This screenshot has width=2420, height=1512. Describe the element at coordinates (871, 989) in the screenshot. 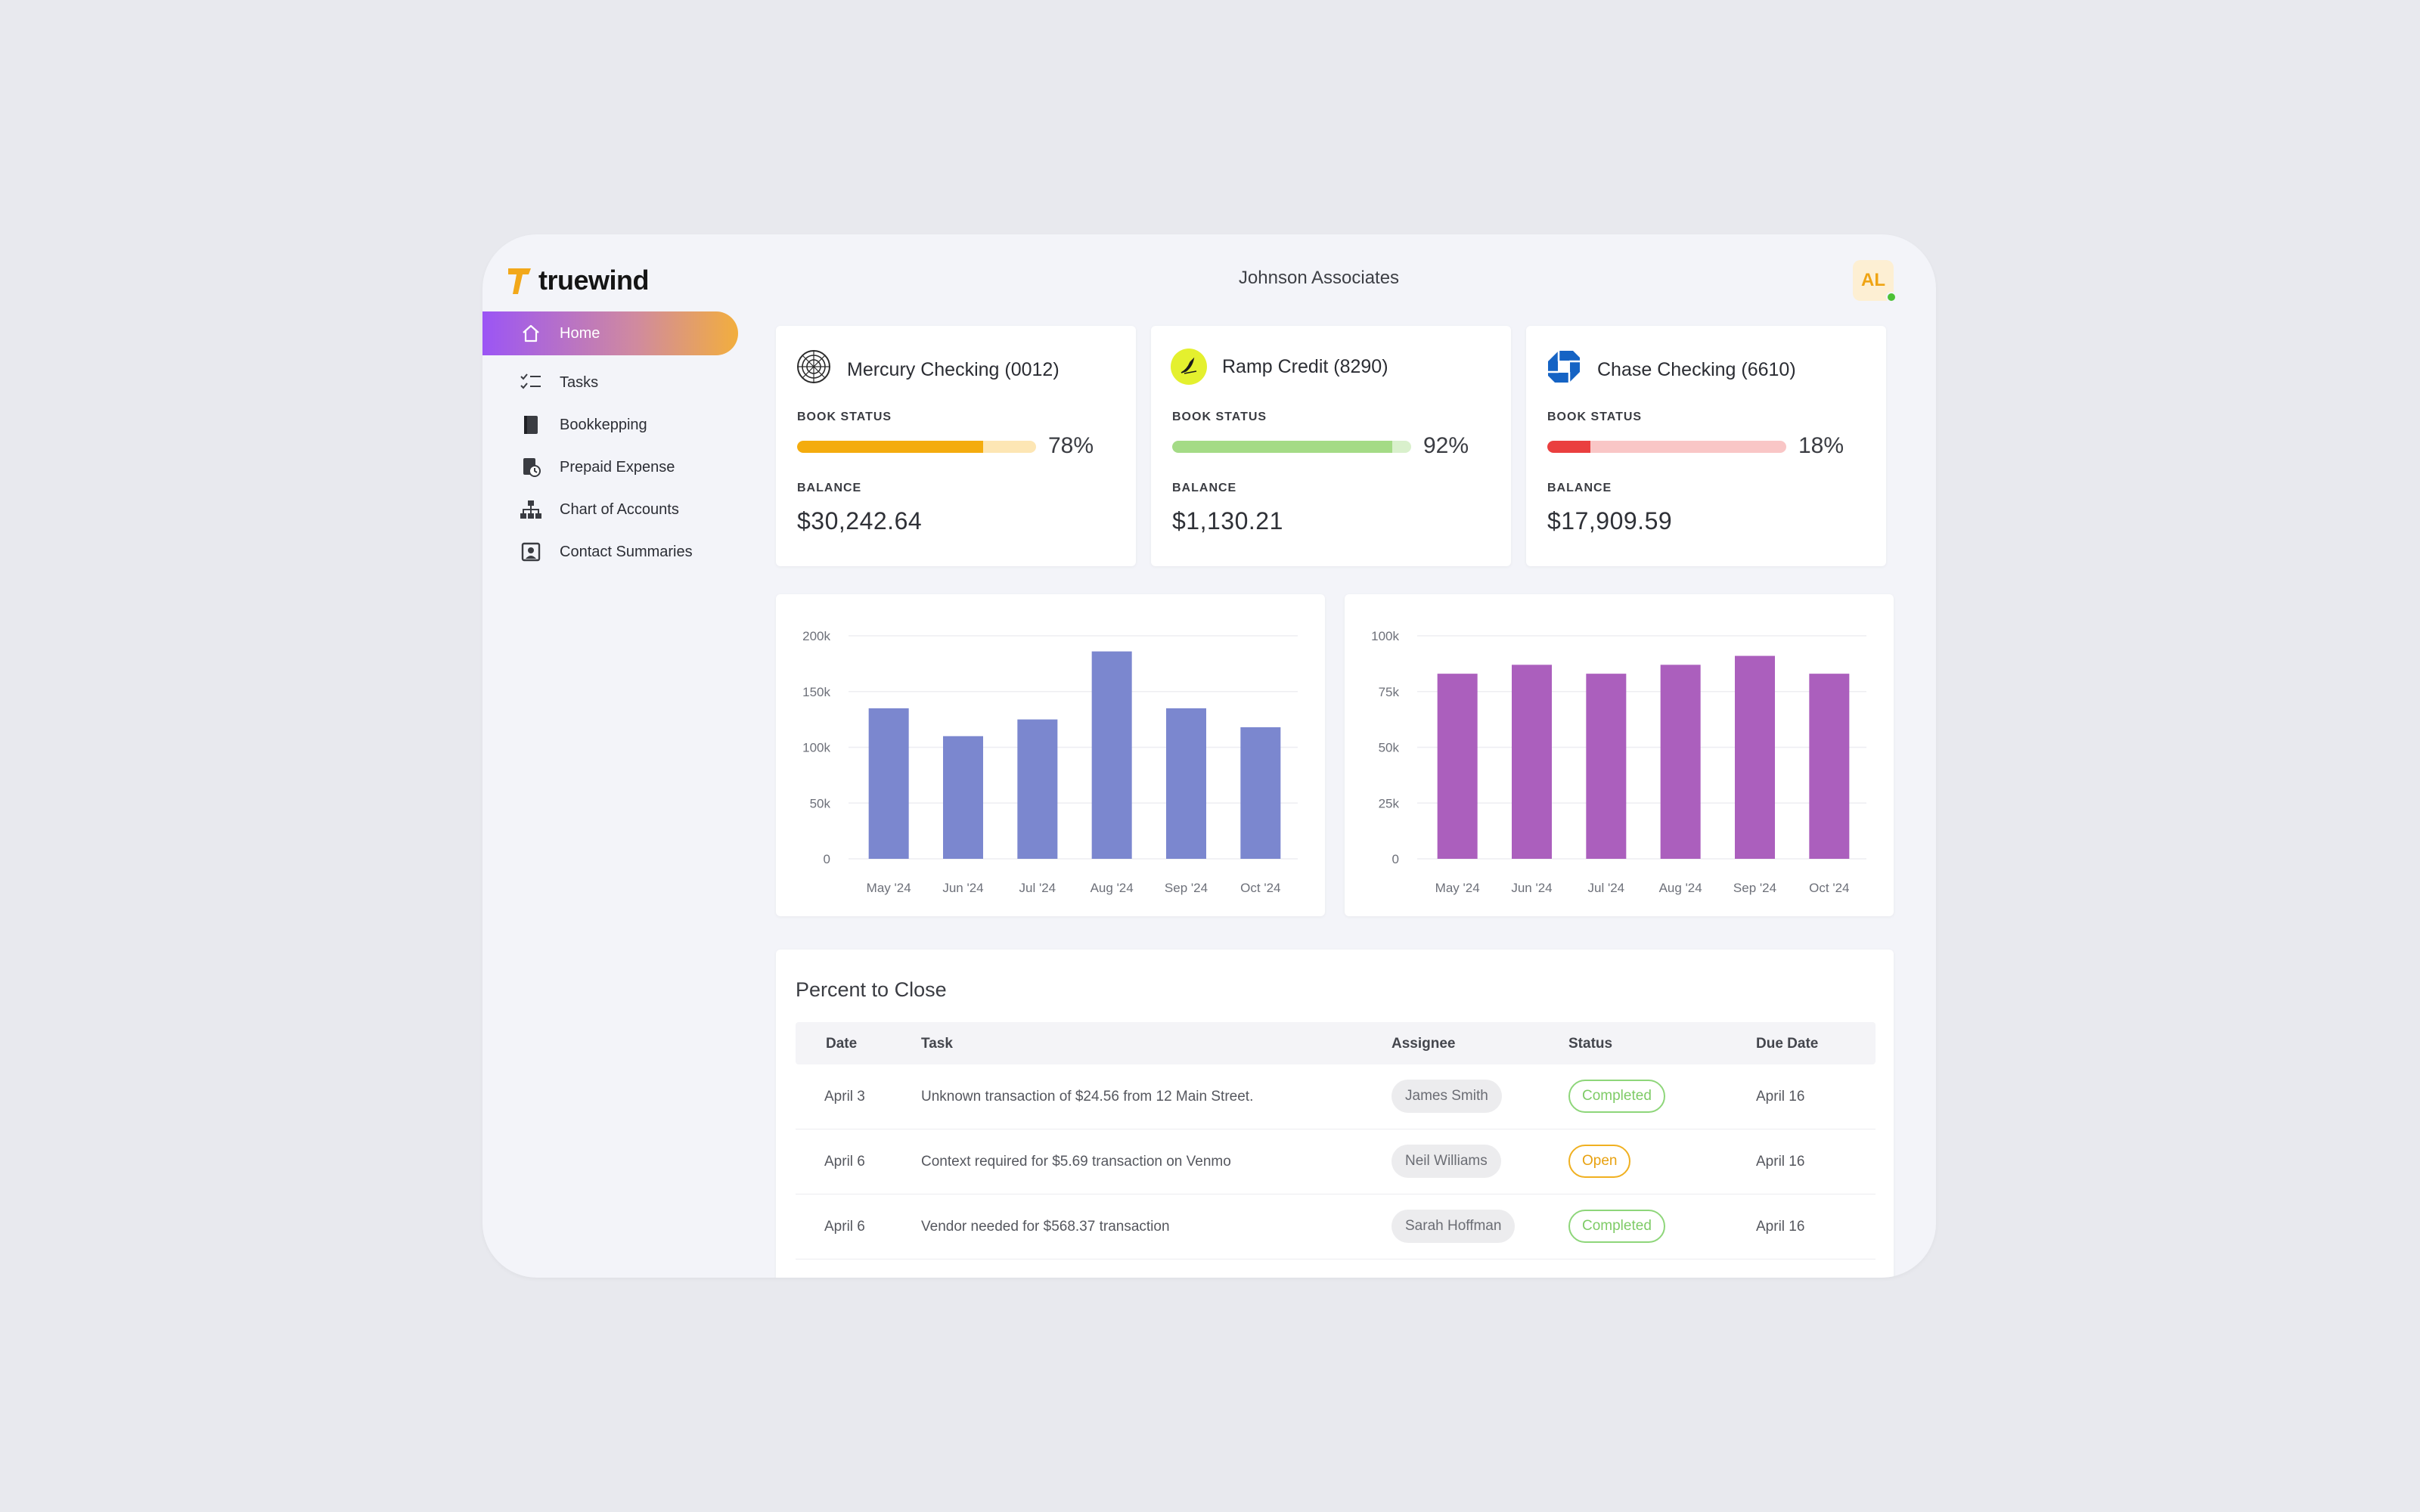

I see `panel-title: Percent to Close` at that location.